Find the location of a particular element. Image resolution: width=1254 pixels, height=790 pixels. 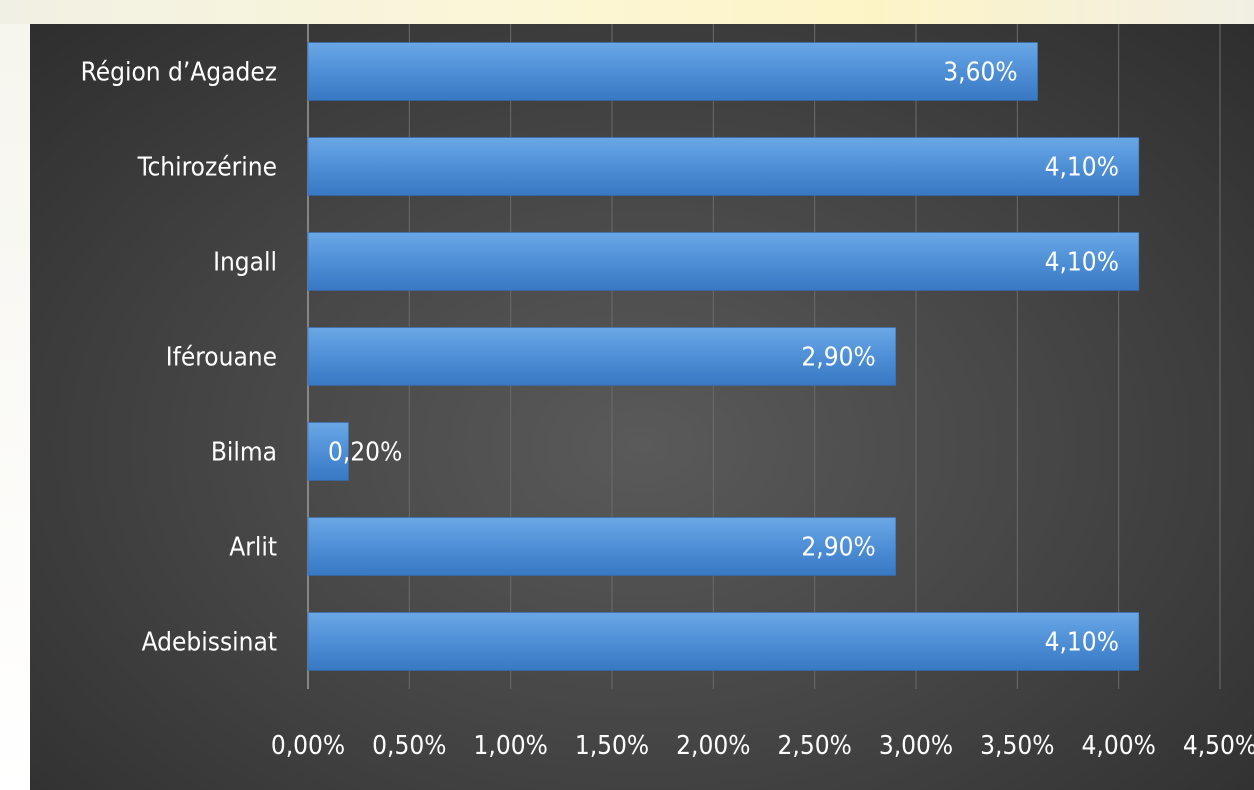

category-label: Adebissinat is located at coordinates (209, 643).